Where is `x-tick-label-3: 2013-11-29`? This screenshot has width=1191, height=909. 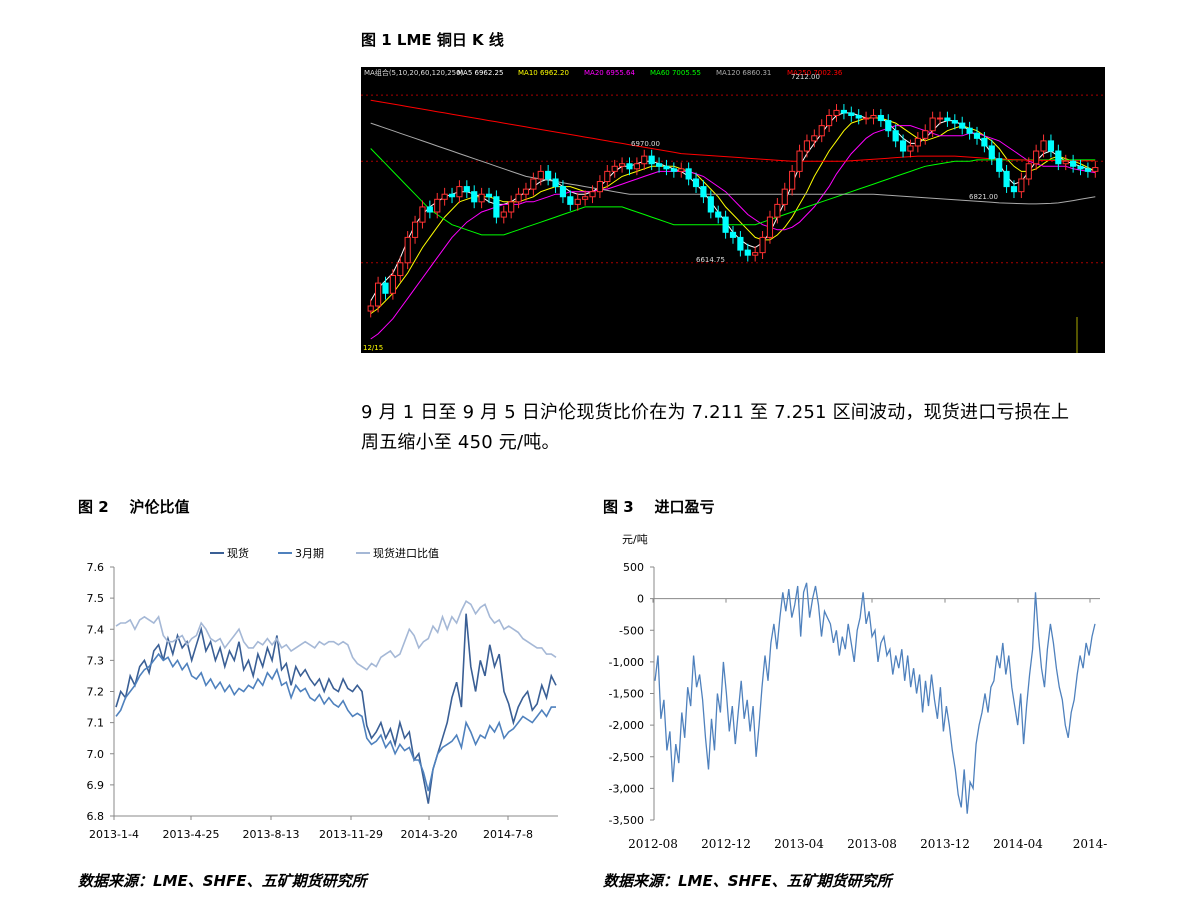
x-tick-label-3: 2013-11-29 is located at coordinates (351, 834).